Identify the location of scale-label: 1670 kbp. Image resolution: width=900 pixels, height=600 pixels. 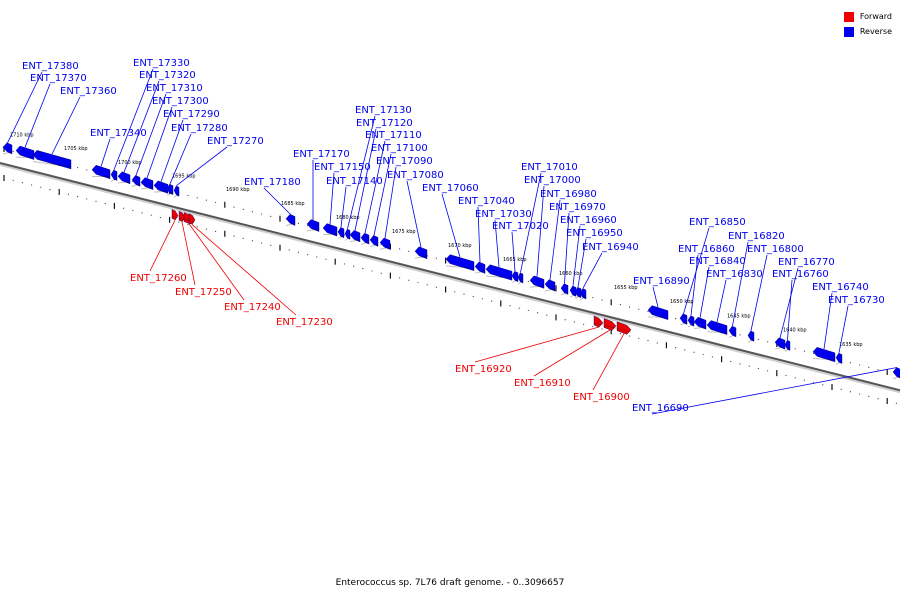
(460, 246).